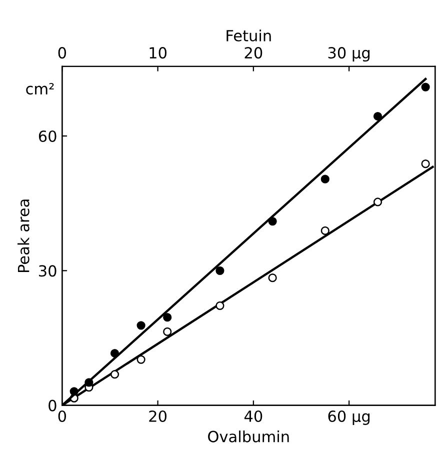 The height and width of the screenshot is (458, 444). I want to click on x2-tick-label: 30 μg, so click(349, 54).